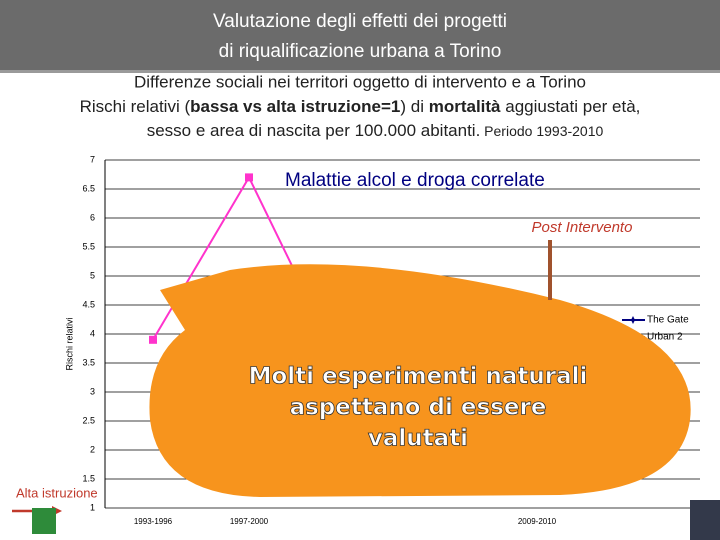  I want to click on header-title: di riqualificazione urbana a Torino, so click(360, 51).